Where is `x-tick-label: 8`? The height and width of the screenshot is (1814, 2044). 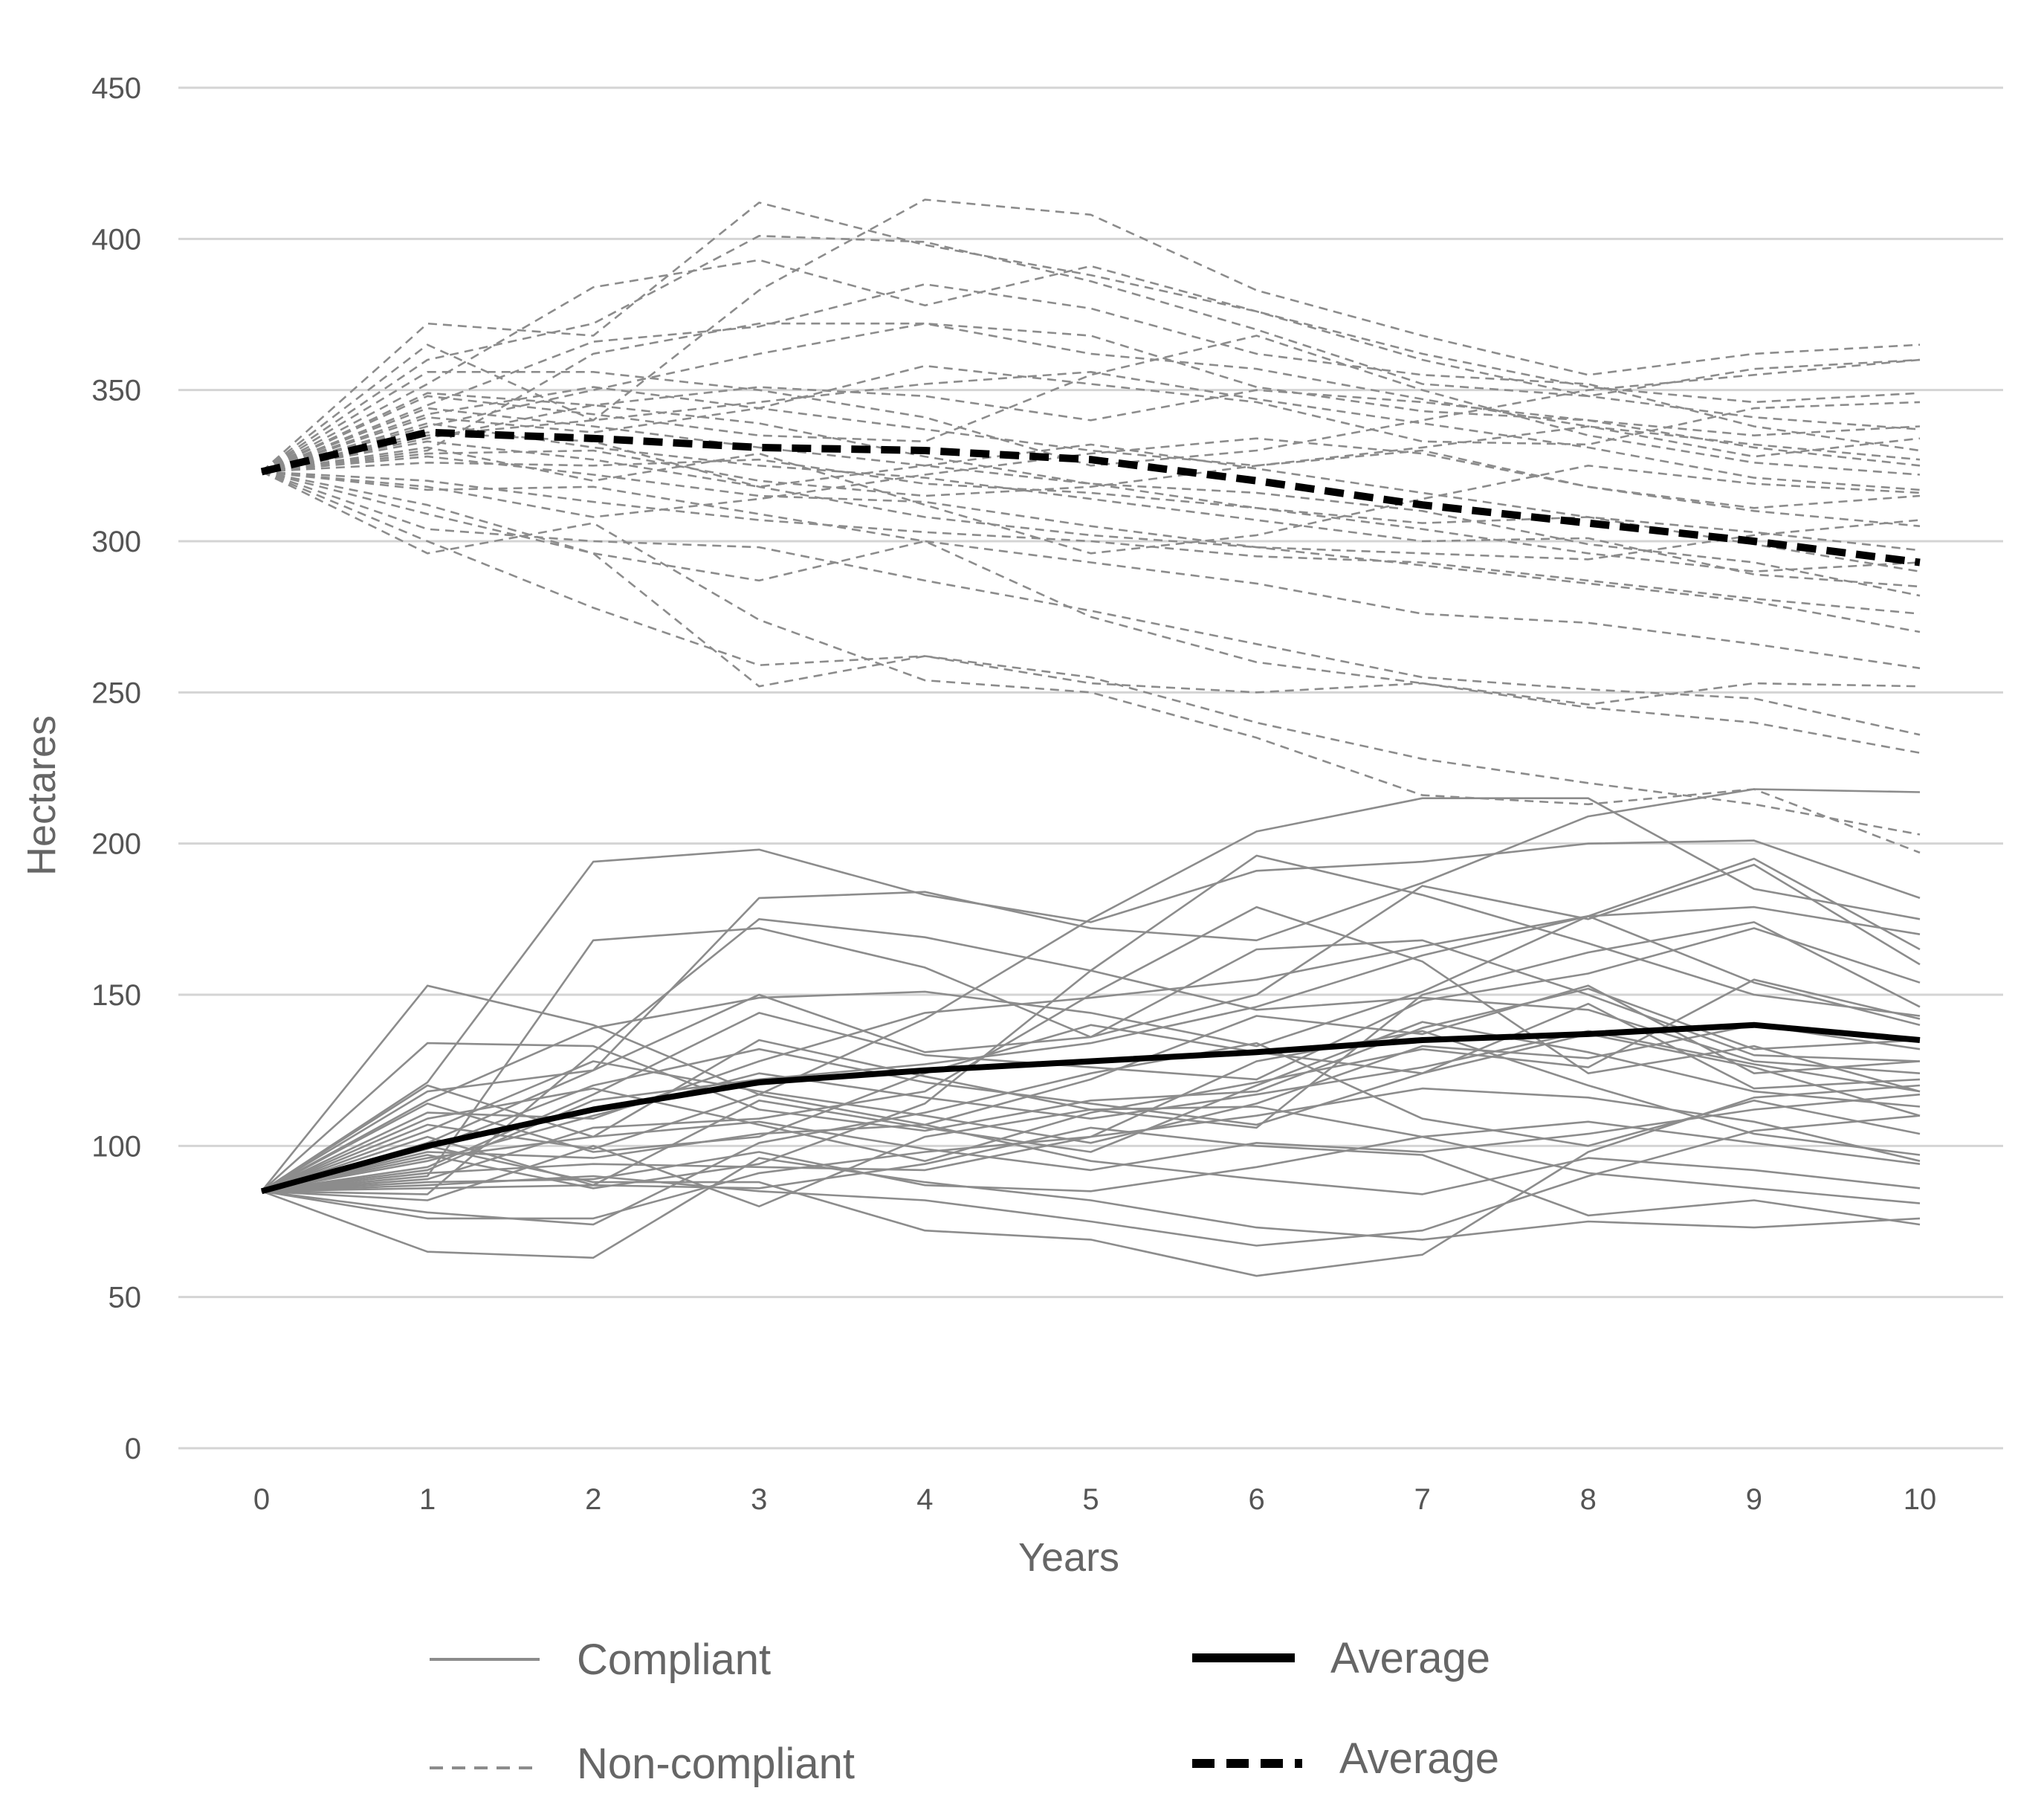 x-tick-label: 8 is located at coordinates (1588, 1499).